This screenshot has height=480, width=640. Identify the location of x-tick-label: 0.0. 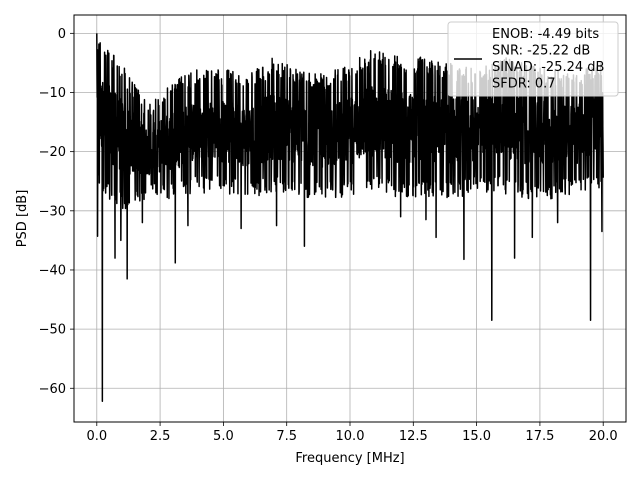
(96, 436).